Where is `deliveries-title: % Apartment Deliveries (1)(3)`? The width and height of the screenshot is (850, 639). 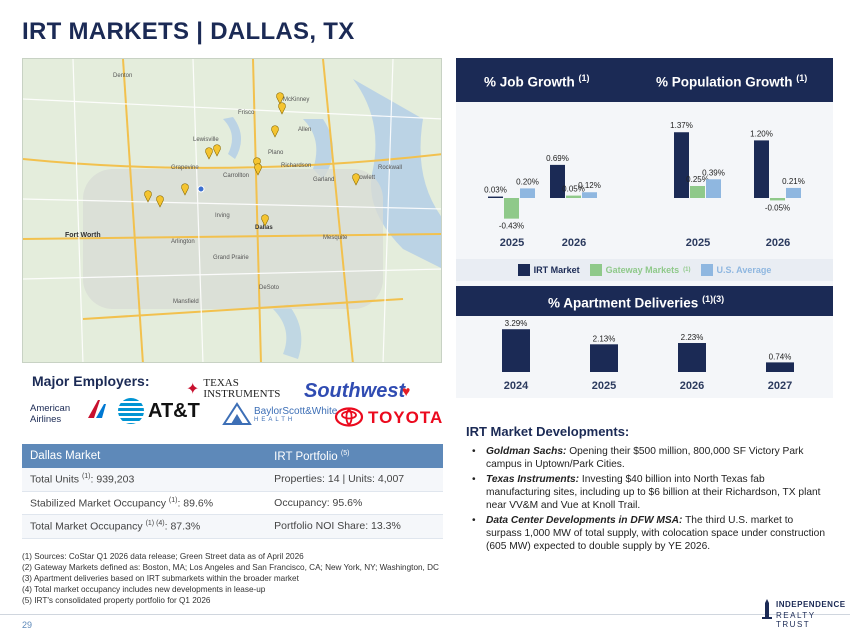
deliveries-title: % Apartment Deliveries (1)(3) is located at coordinates (636, 302).